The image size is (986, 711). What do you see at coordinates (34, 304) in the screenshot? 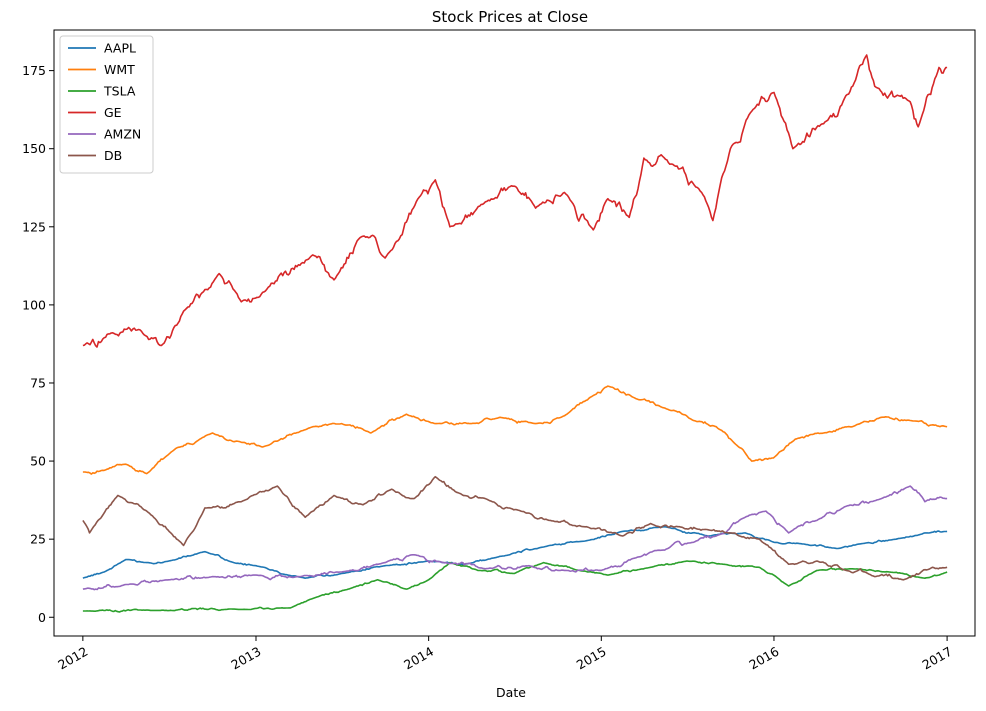
I see `y-tick-label: 100` at bounding box center [34, 304].